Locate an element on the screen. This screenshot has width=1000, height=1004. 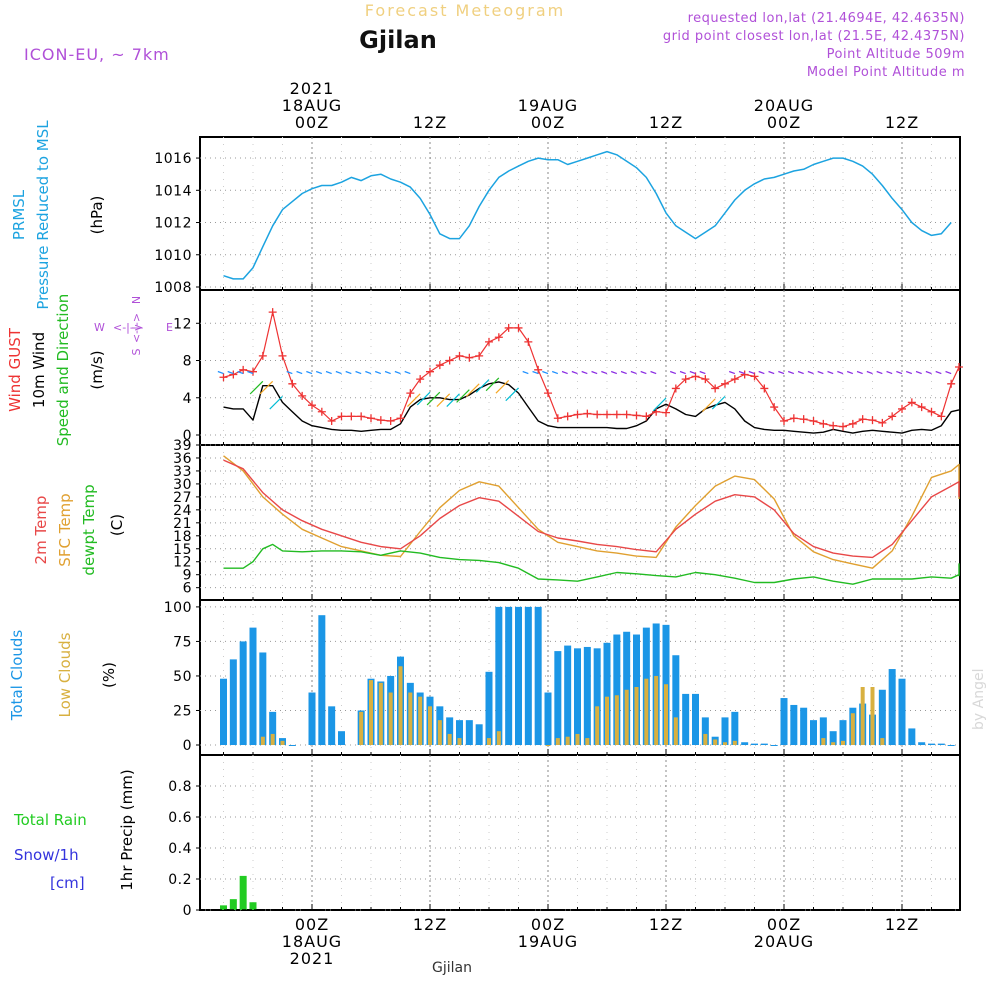
time-label-bottom: 00Z is located at coordinates (548, 924).